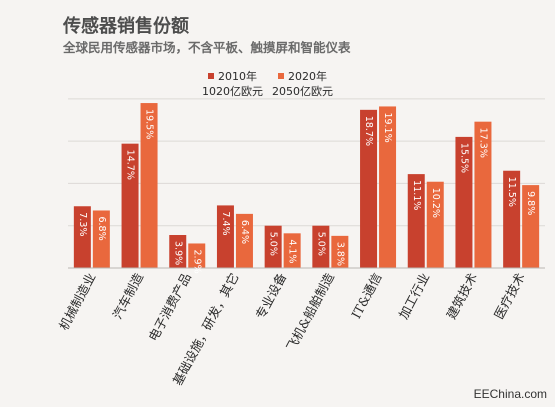 This screenshot has width=555, height=407. Describe the element at coordinates (232, 91) in the screenshot. I see `legend-total: 1020亿欧元` at that location.